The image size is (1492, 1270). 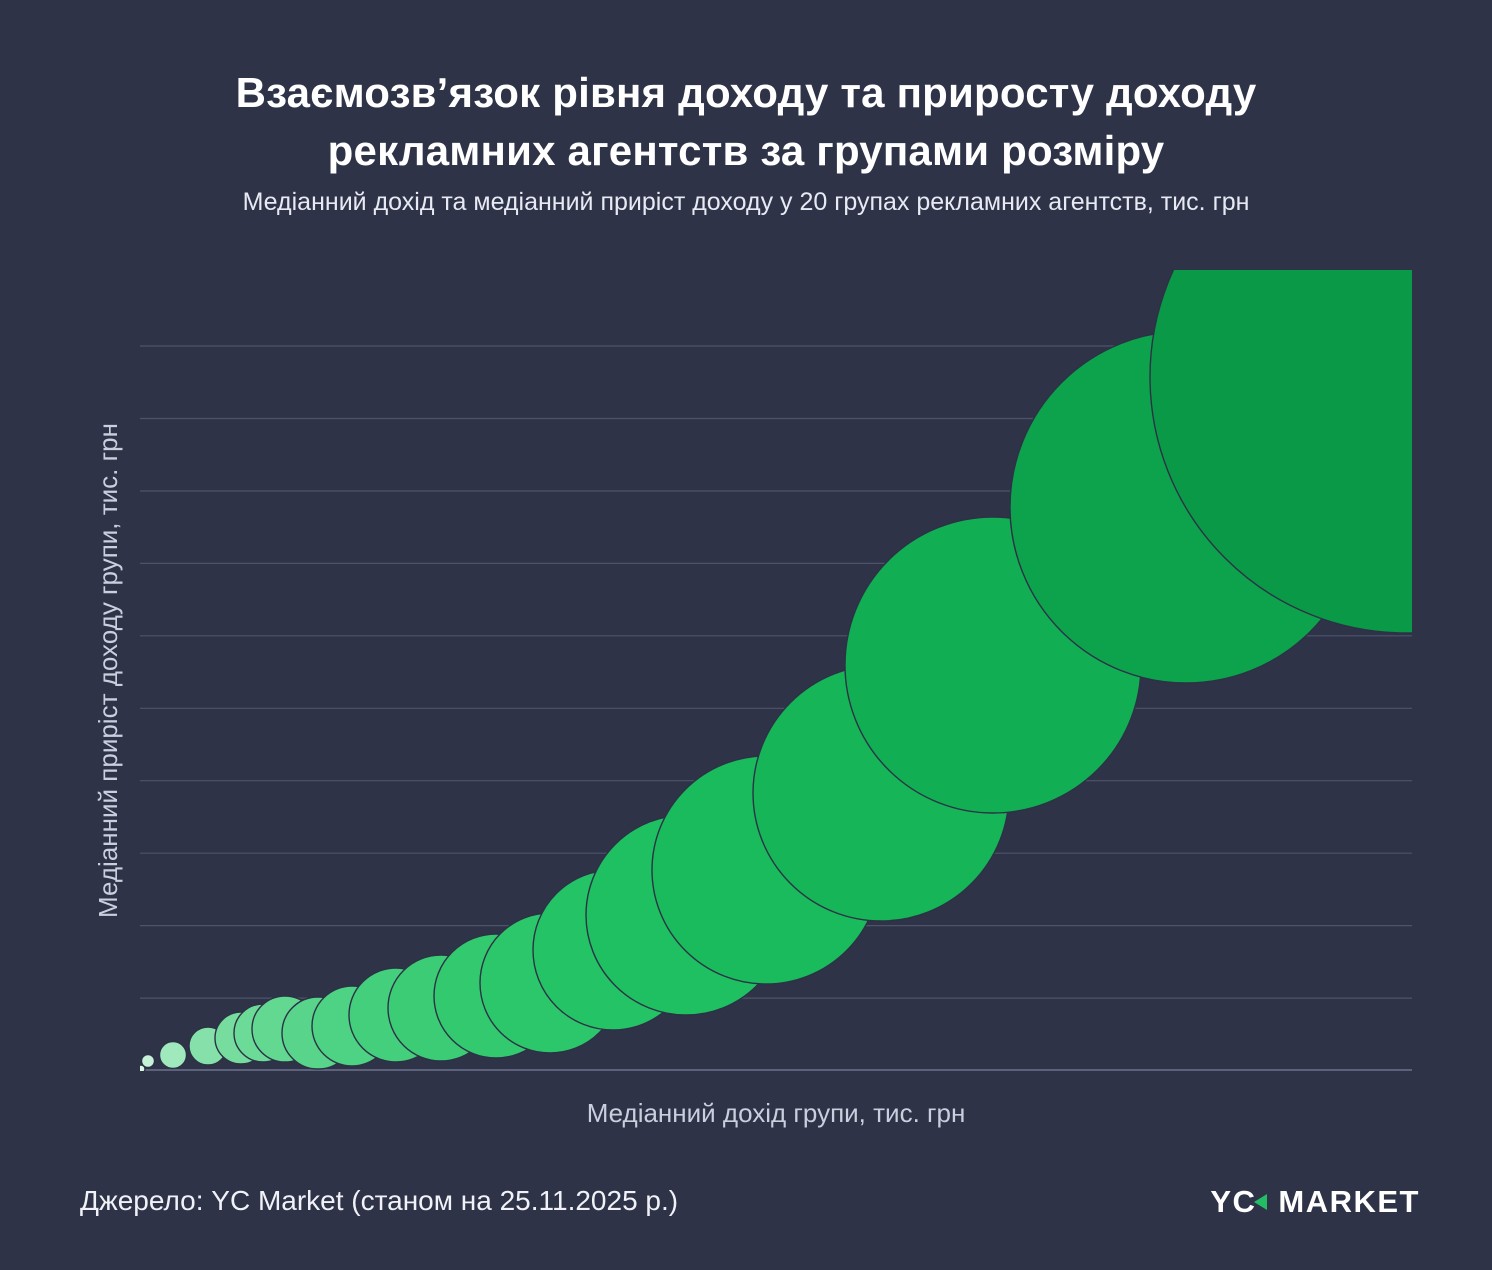 What do you see at coordinates (746, 150) in the screenshot?
I see `page-title-line2: рекламних агентств за групами розміру` at bounding box center [746, 150].